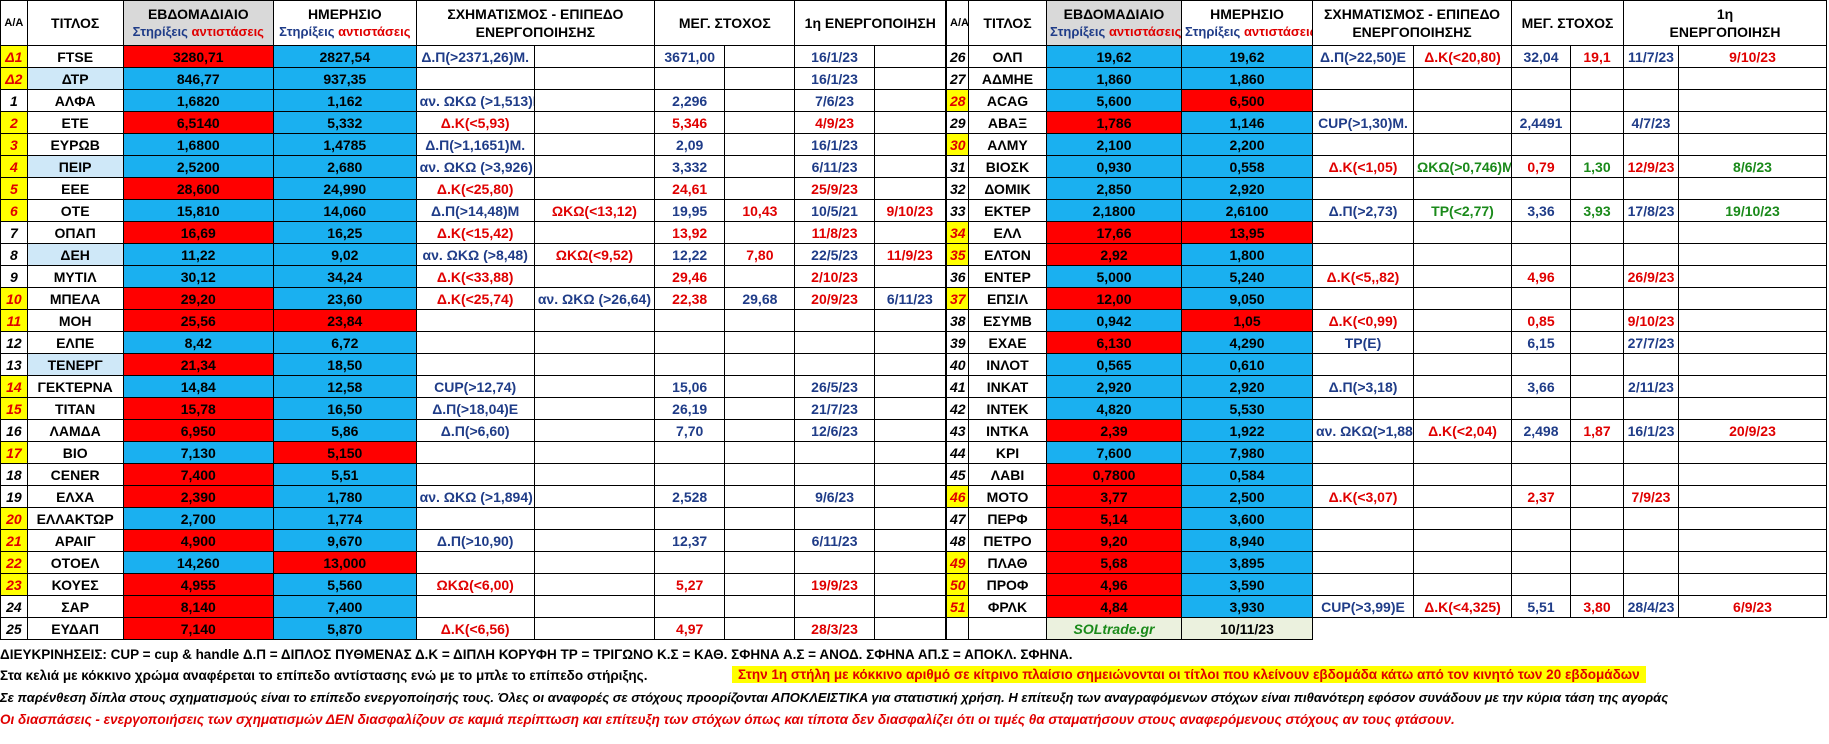  I want to click on daily-value: 12,58, so click(345, 386).